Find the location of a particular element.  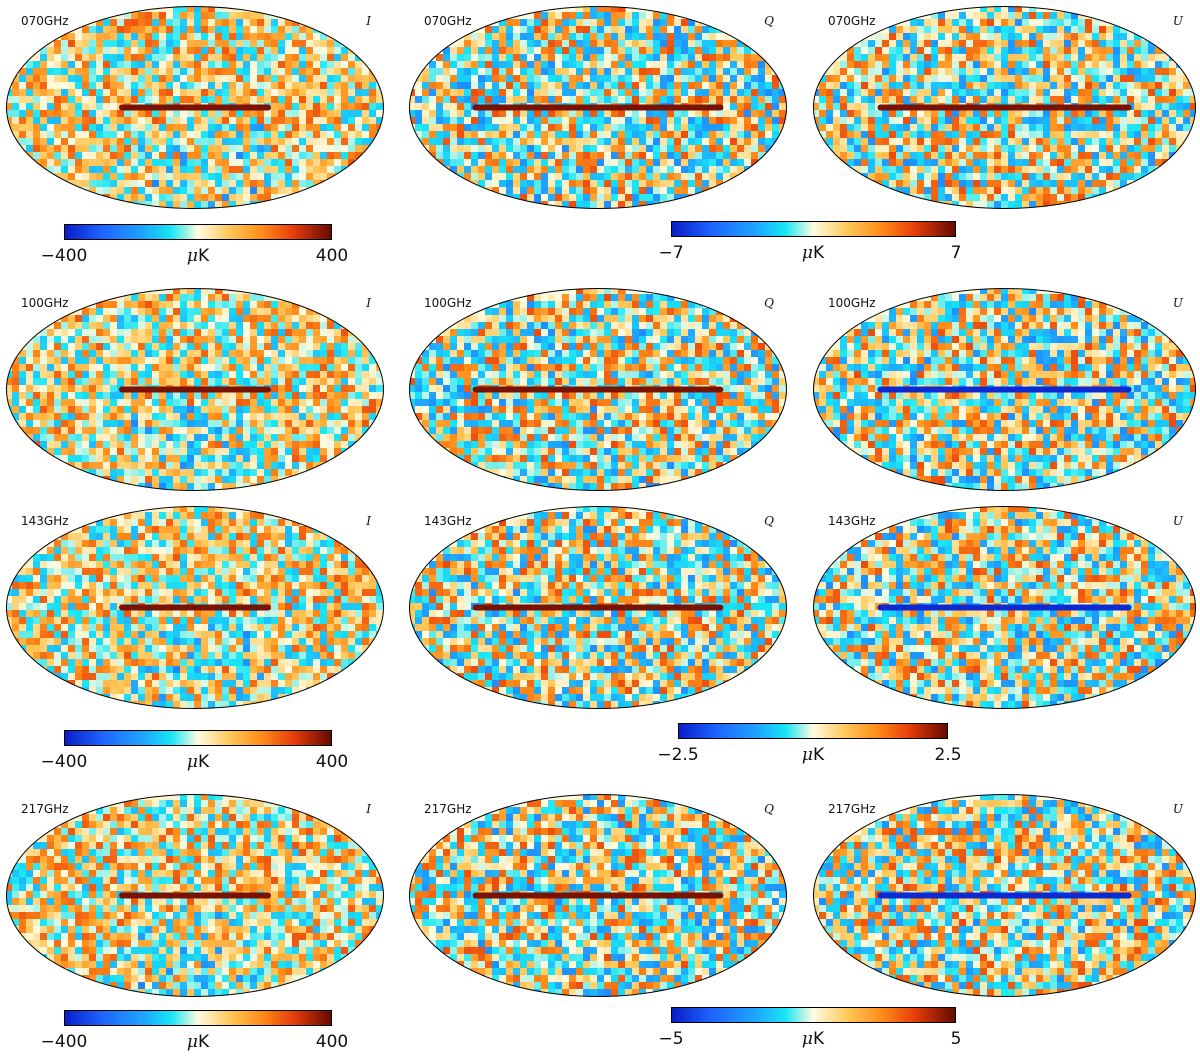

map-070ghz-i: 070GHz I is located at coordinates (195, 107).